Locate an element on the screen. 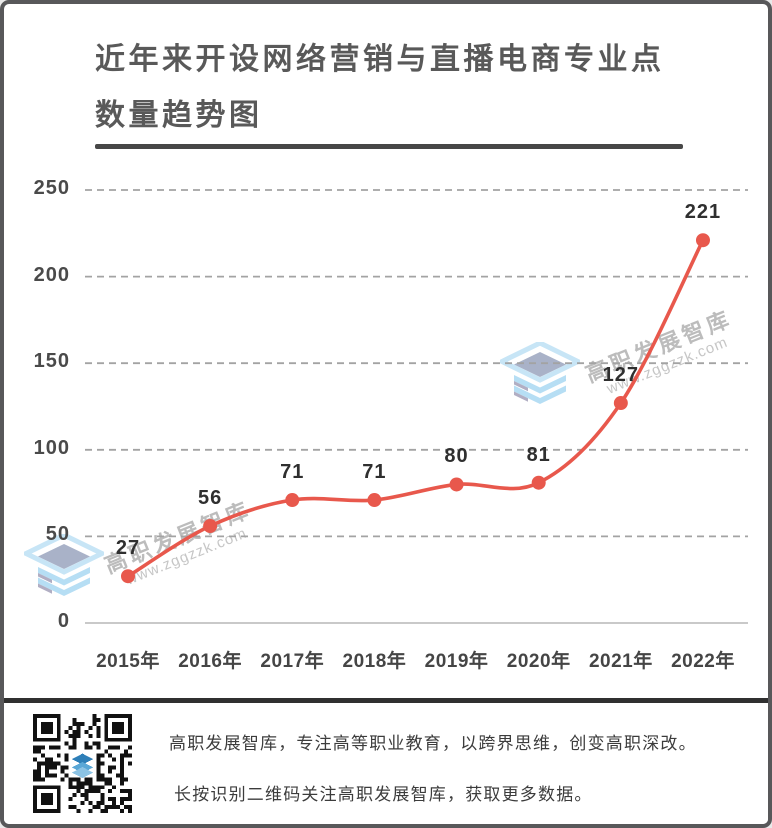  footer-divider is located at coordinates (386, 700).